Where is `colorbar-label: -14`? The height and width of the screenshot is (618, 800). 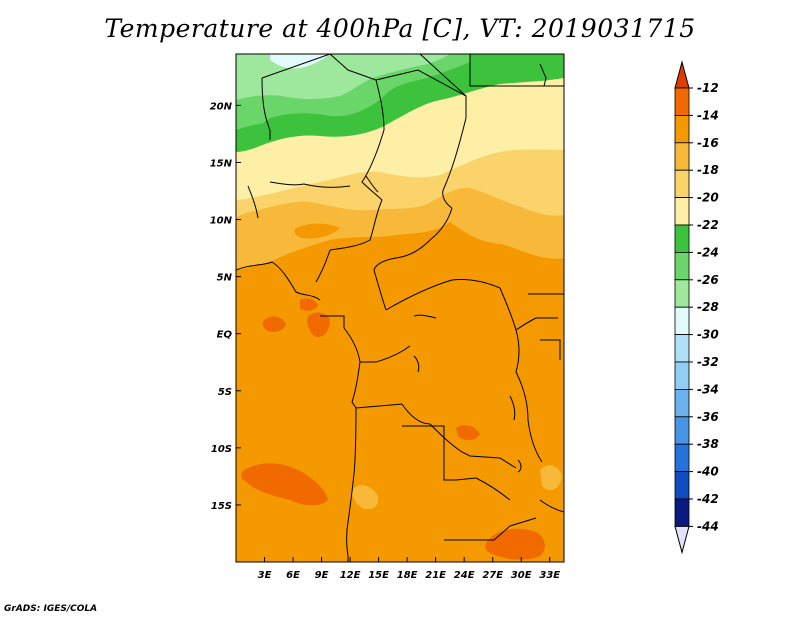
colorbar-label: -14 is located at coordinates (708, 115).